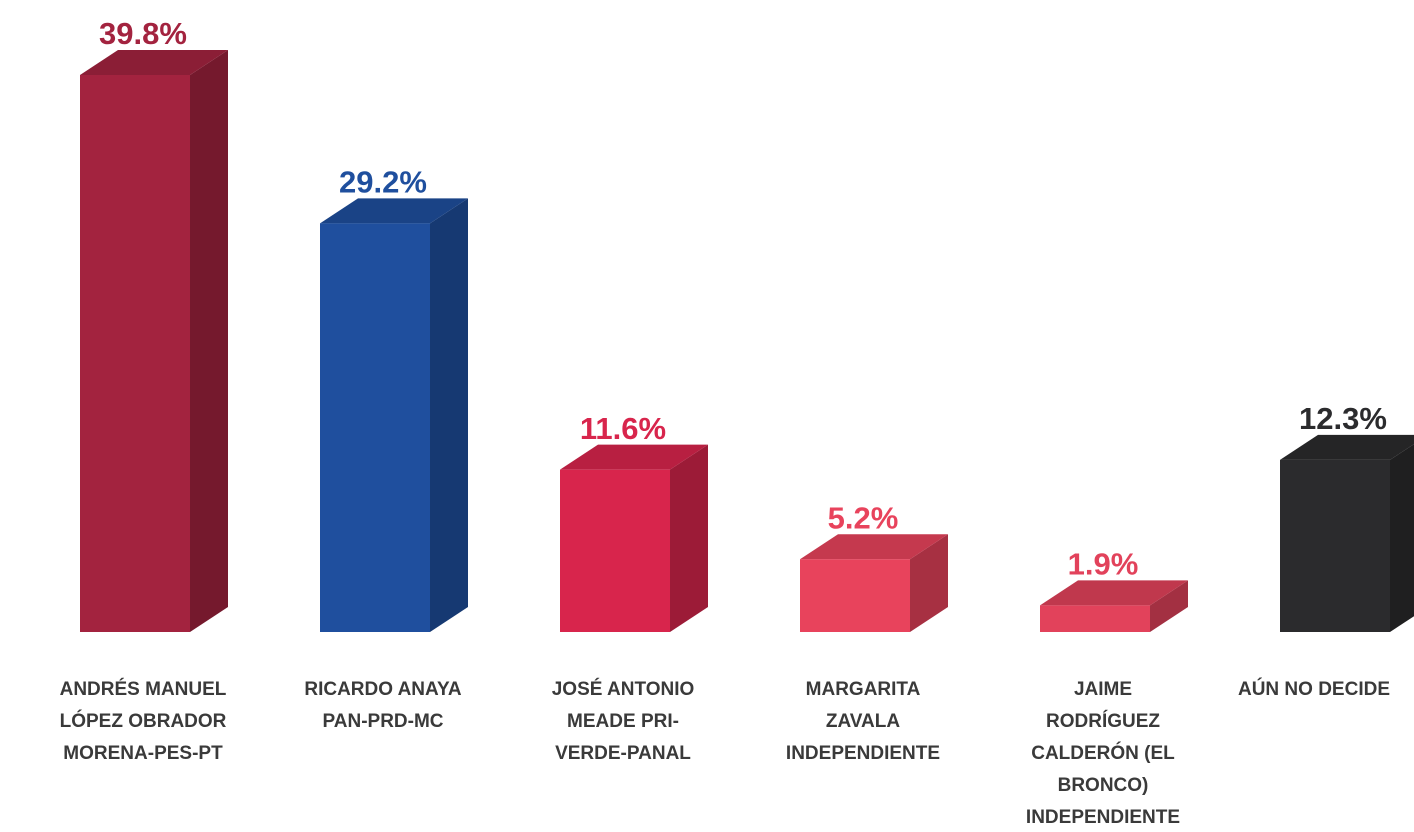 The image size is (1414, 832). What do you see at coordinates (623, 753) in the screenshot?
I see `category-label: VERDE-PANAL` at bounding box center [623, 753].